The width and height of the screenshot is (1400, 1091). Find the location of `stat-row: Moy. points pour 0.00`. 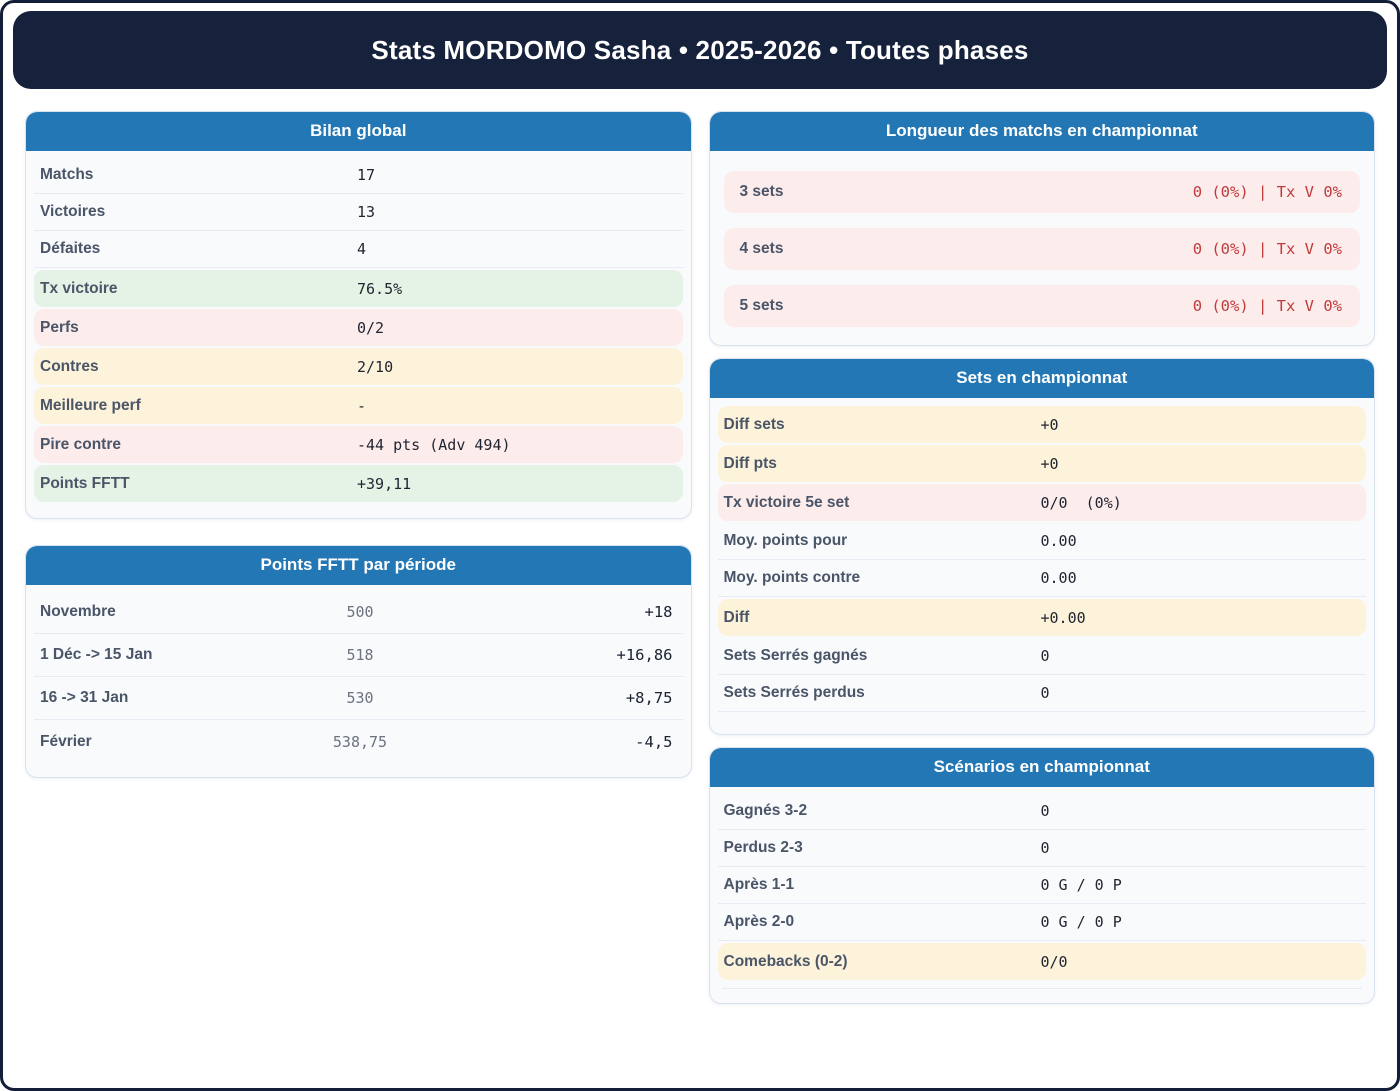

stat-row: Moy. points pour 0.00 is located at coordinates (1041, 541).